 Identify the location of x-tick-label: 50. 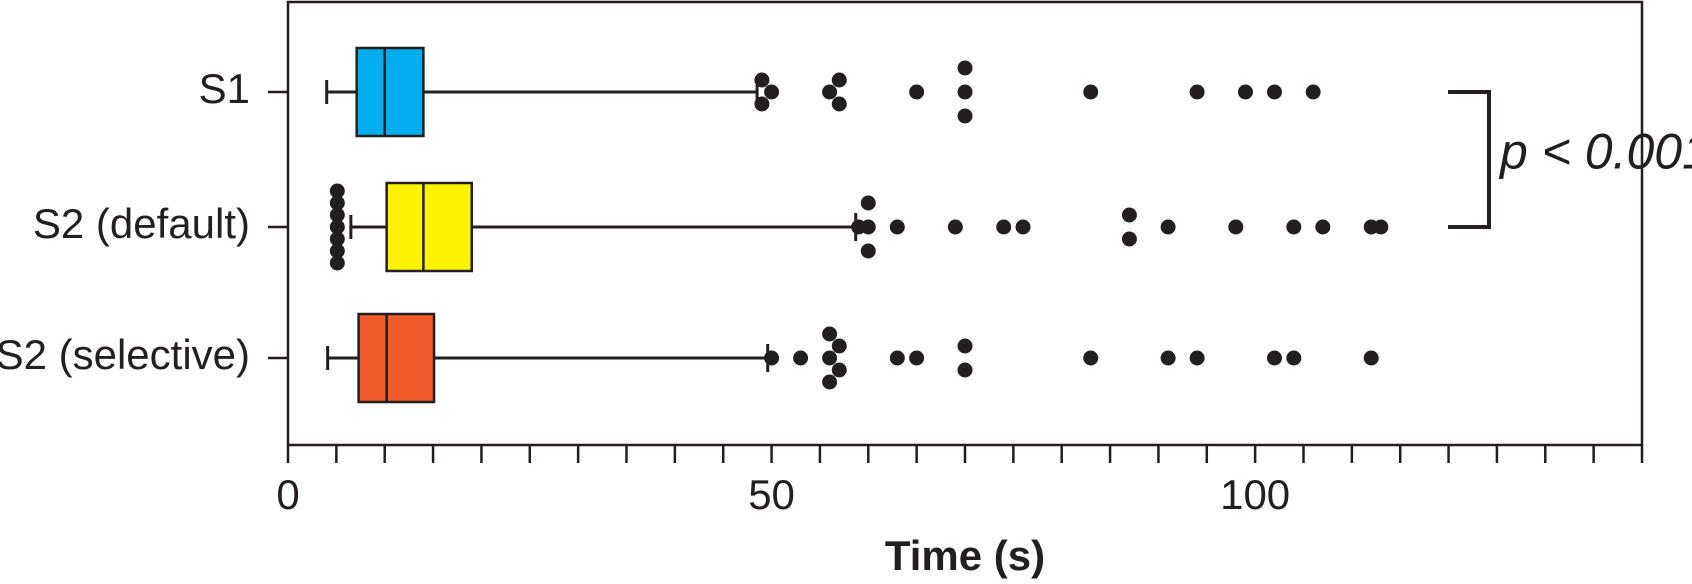
(771, 494).